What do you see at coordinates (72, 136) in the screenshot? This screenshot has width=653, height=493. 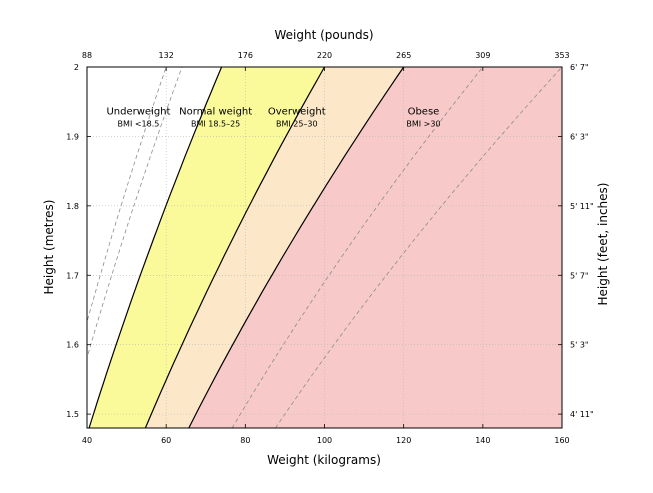 I see `y-tick-label: 1.9` at bounding box center [72, 136].